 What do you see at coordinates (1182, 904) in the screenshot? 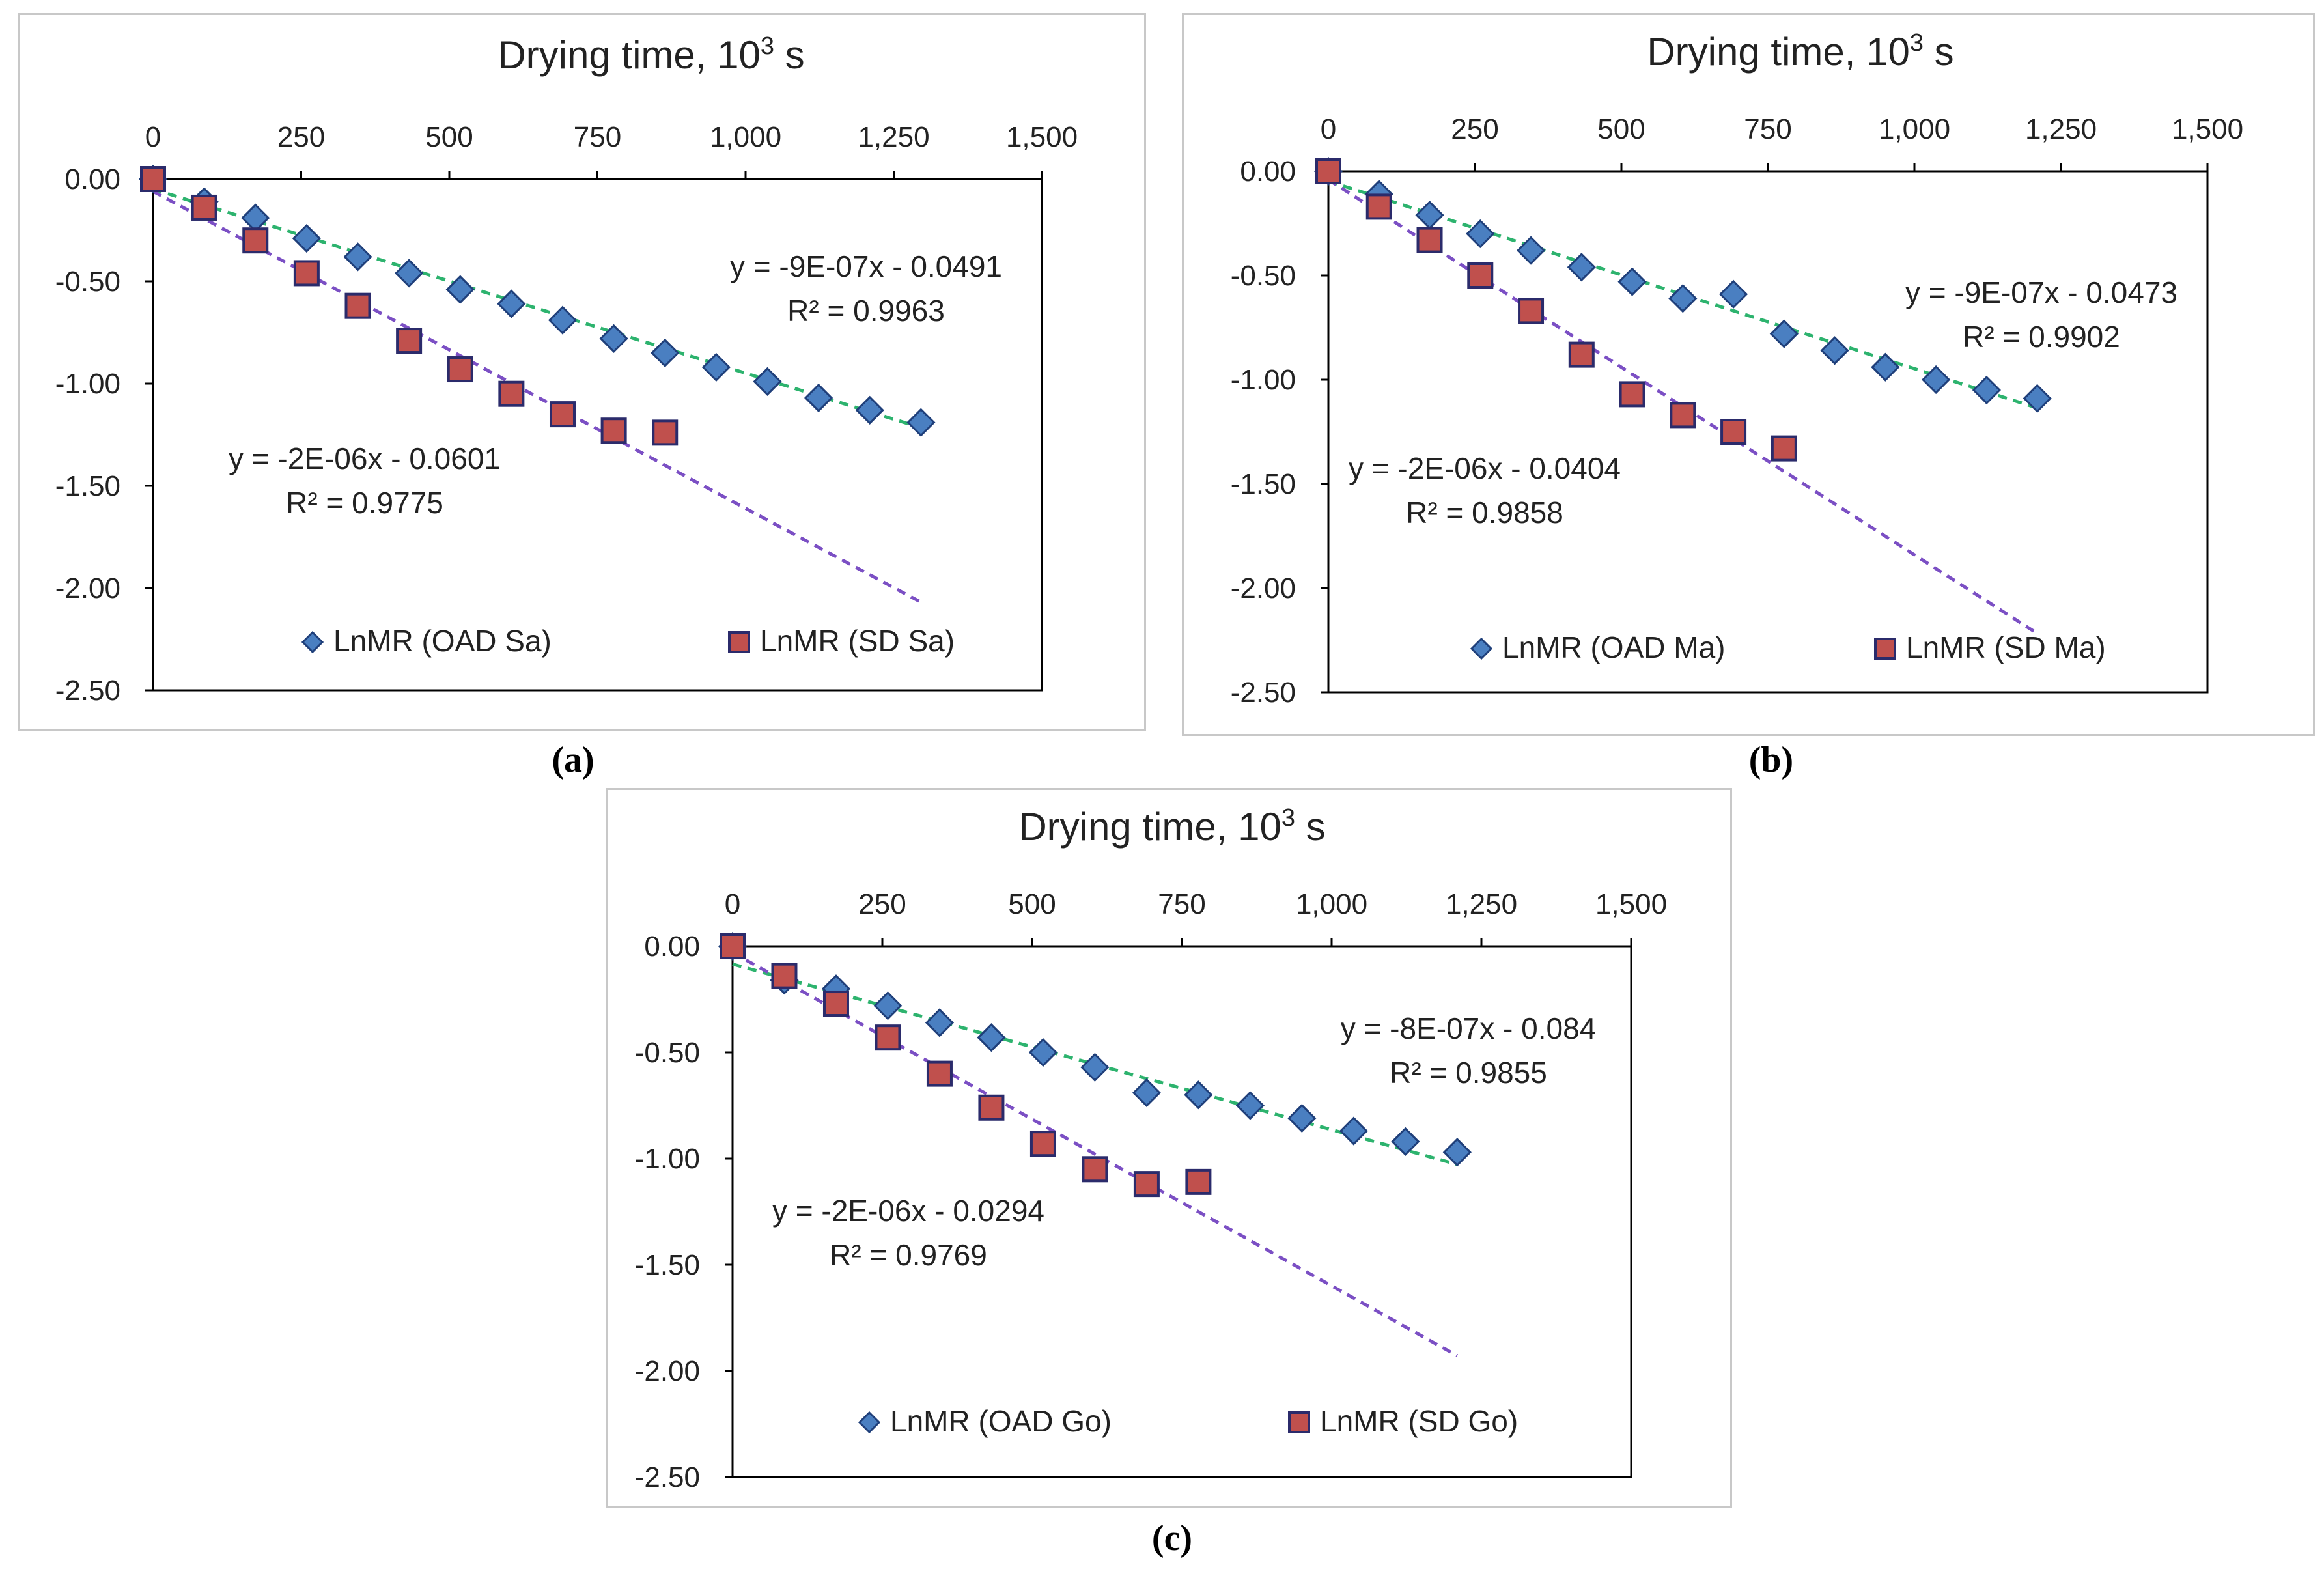
I see `x-tick-label-c-3: 750` at bounding box center [1182, 904].